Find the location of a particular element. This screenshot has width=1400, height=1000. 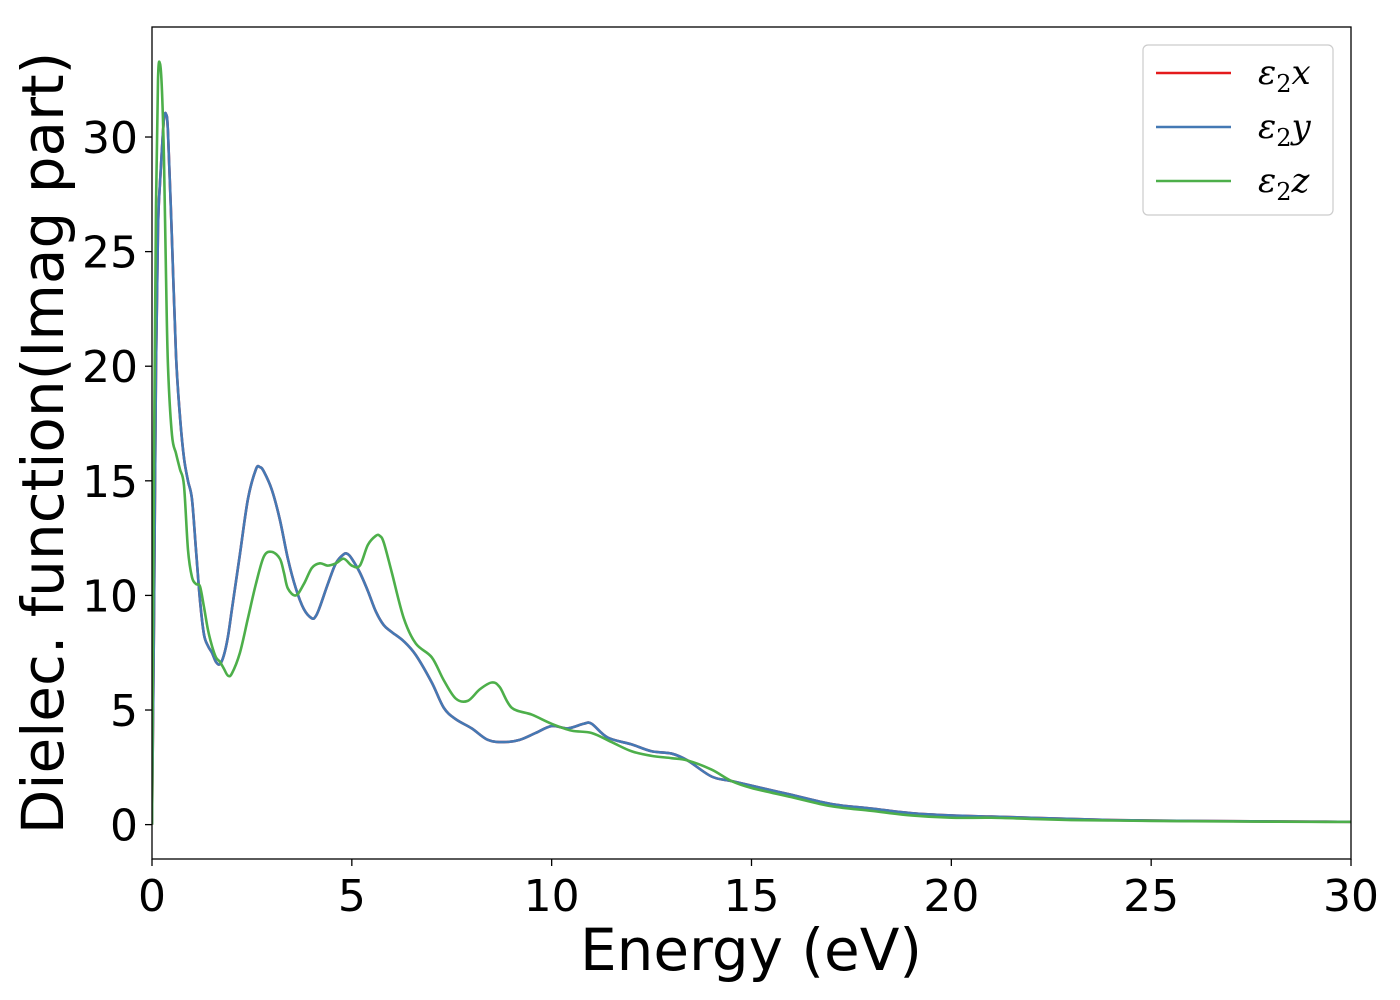

y-tick-label: 25 is located at coordinates (110, 253).